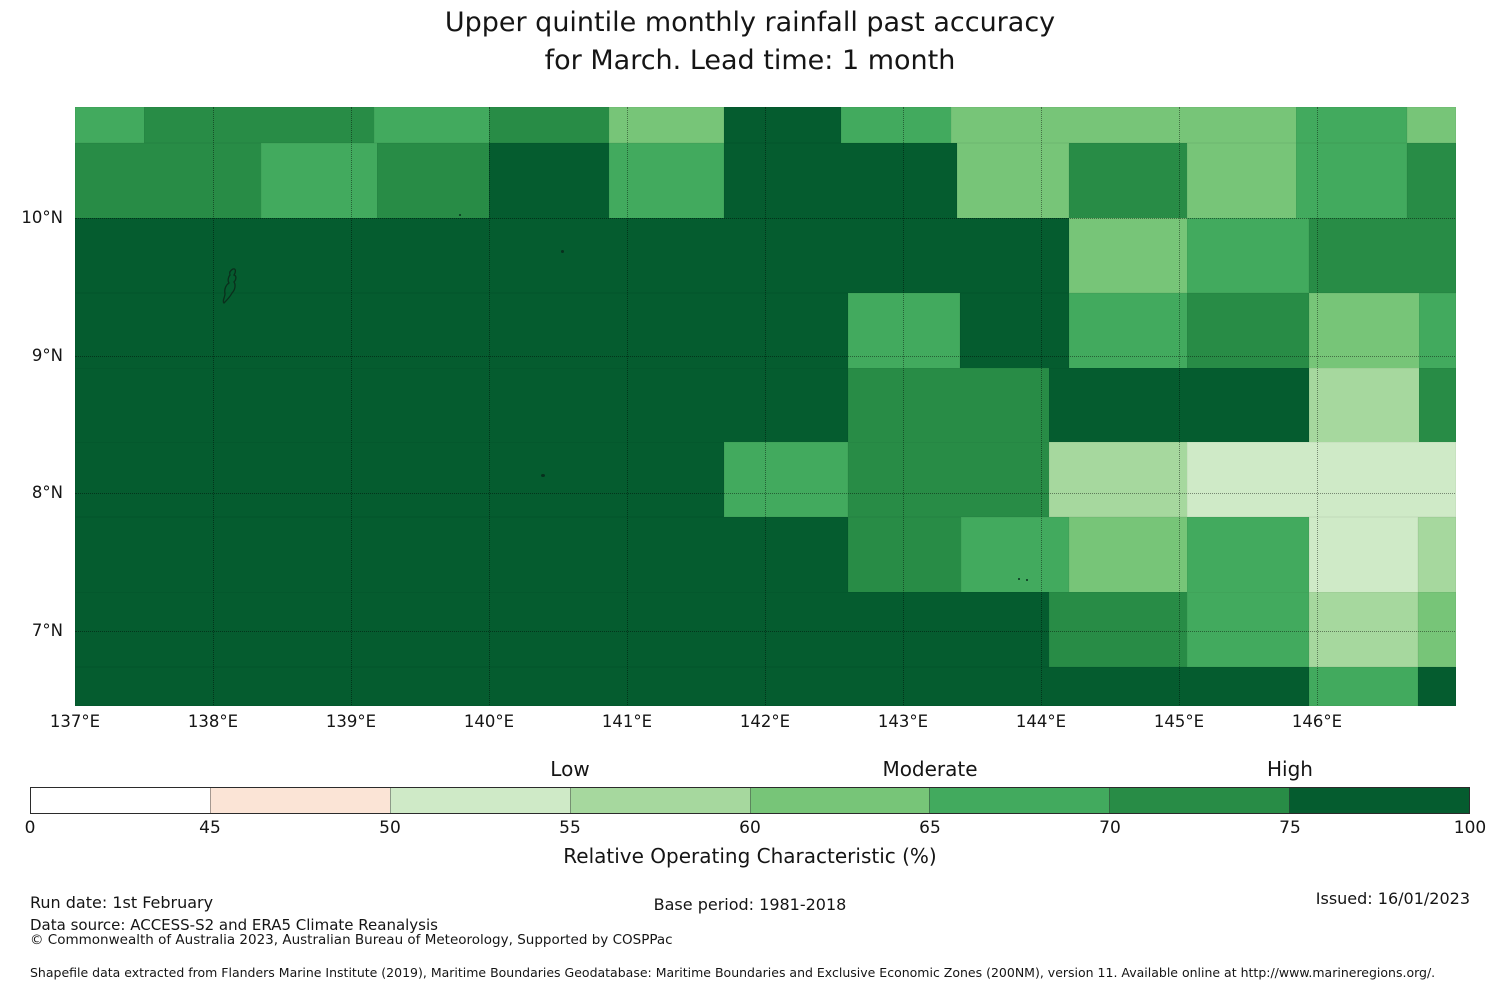 Image resolution: width=1500 pixels, height=990 pixels. I want to click on colorbar, so click(750, 800).